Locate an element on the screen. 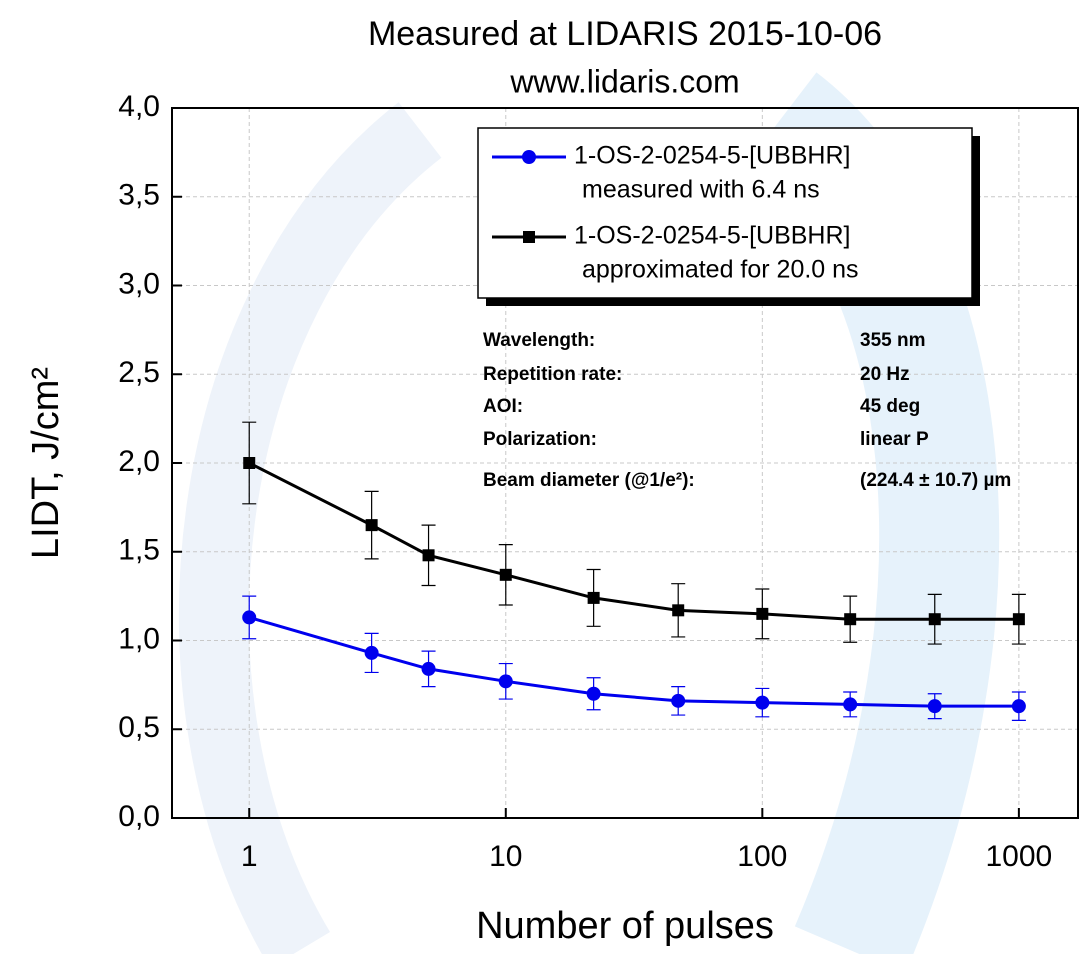 The width and height of the screenshot is (1080, 954). chart-subtitle: www.lidaris.com is located at coordinates (624, 81).